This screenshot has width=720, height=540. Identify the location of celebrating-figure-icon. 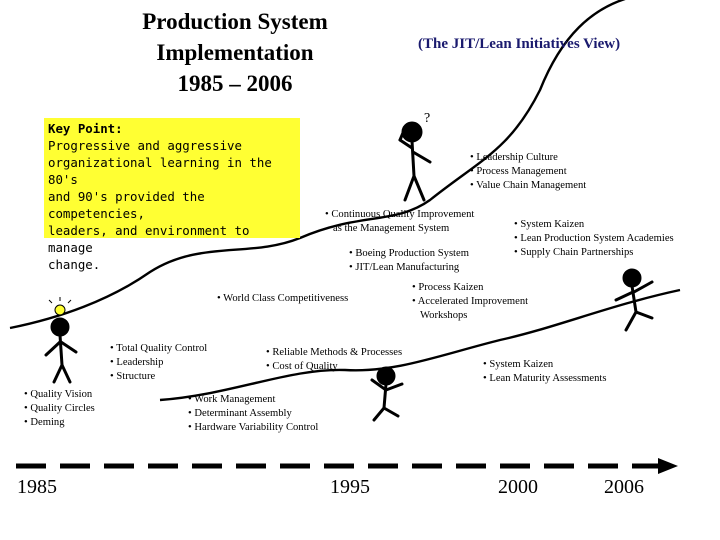
(634, 300).